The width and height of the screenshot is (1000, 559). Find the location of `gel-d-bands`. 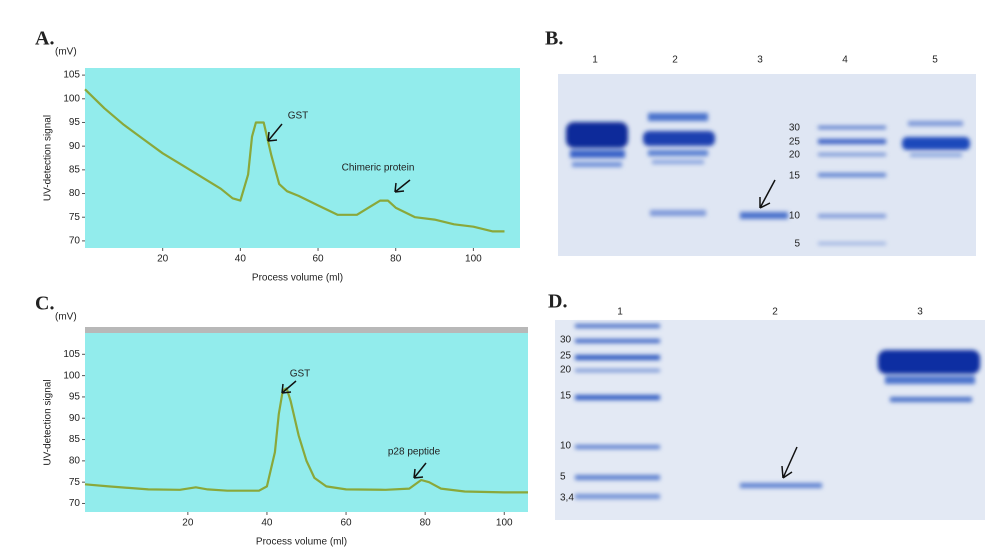

gel-d-bands is located at coordinates (777, 411).